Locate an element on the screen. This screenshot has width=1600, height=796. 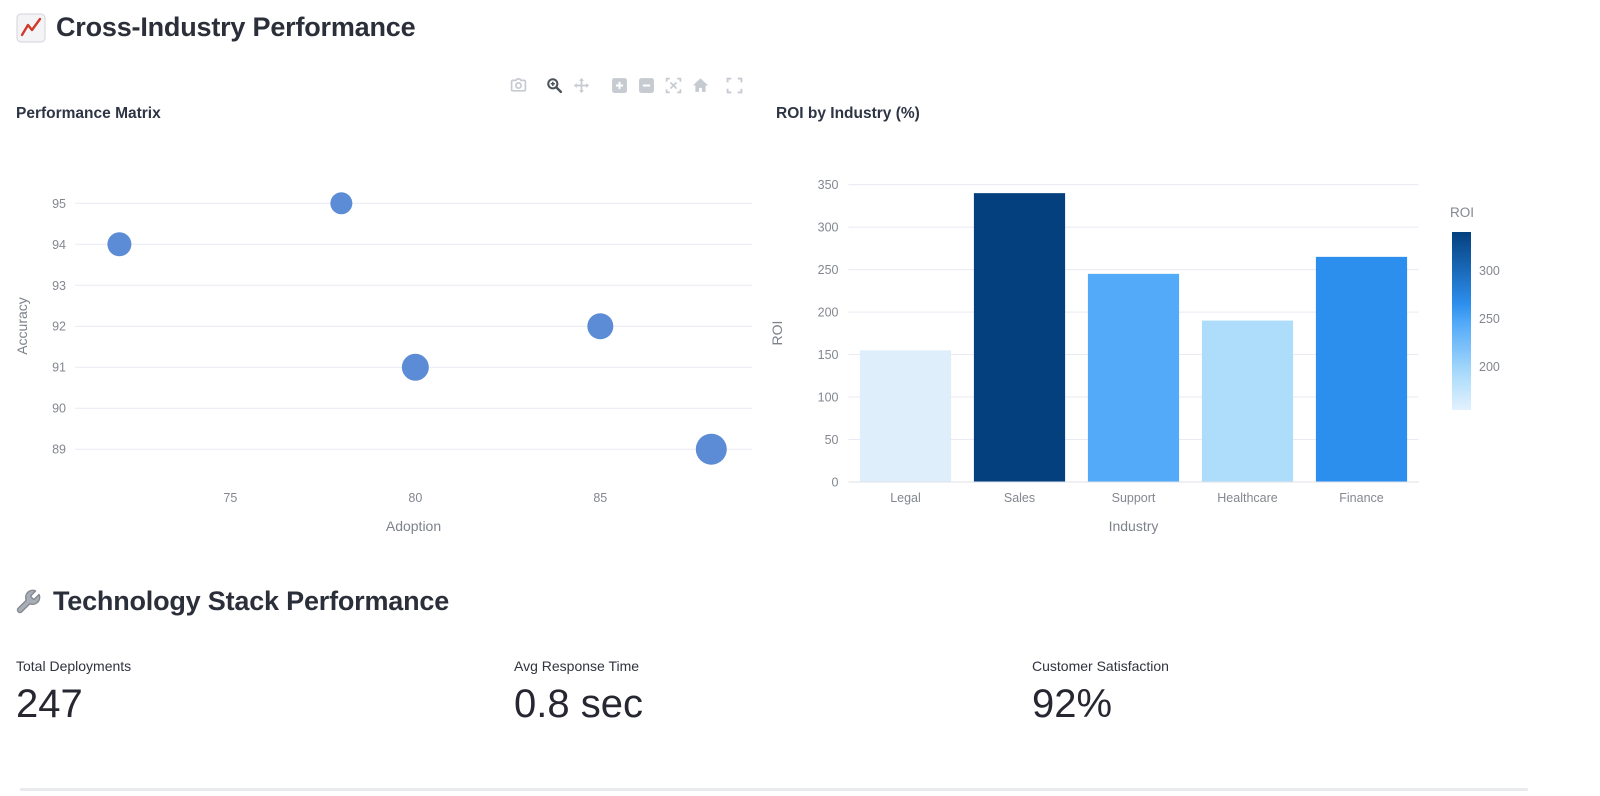
bar-legal is located at coordinates (905, 416).